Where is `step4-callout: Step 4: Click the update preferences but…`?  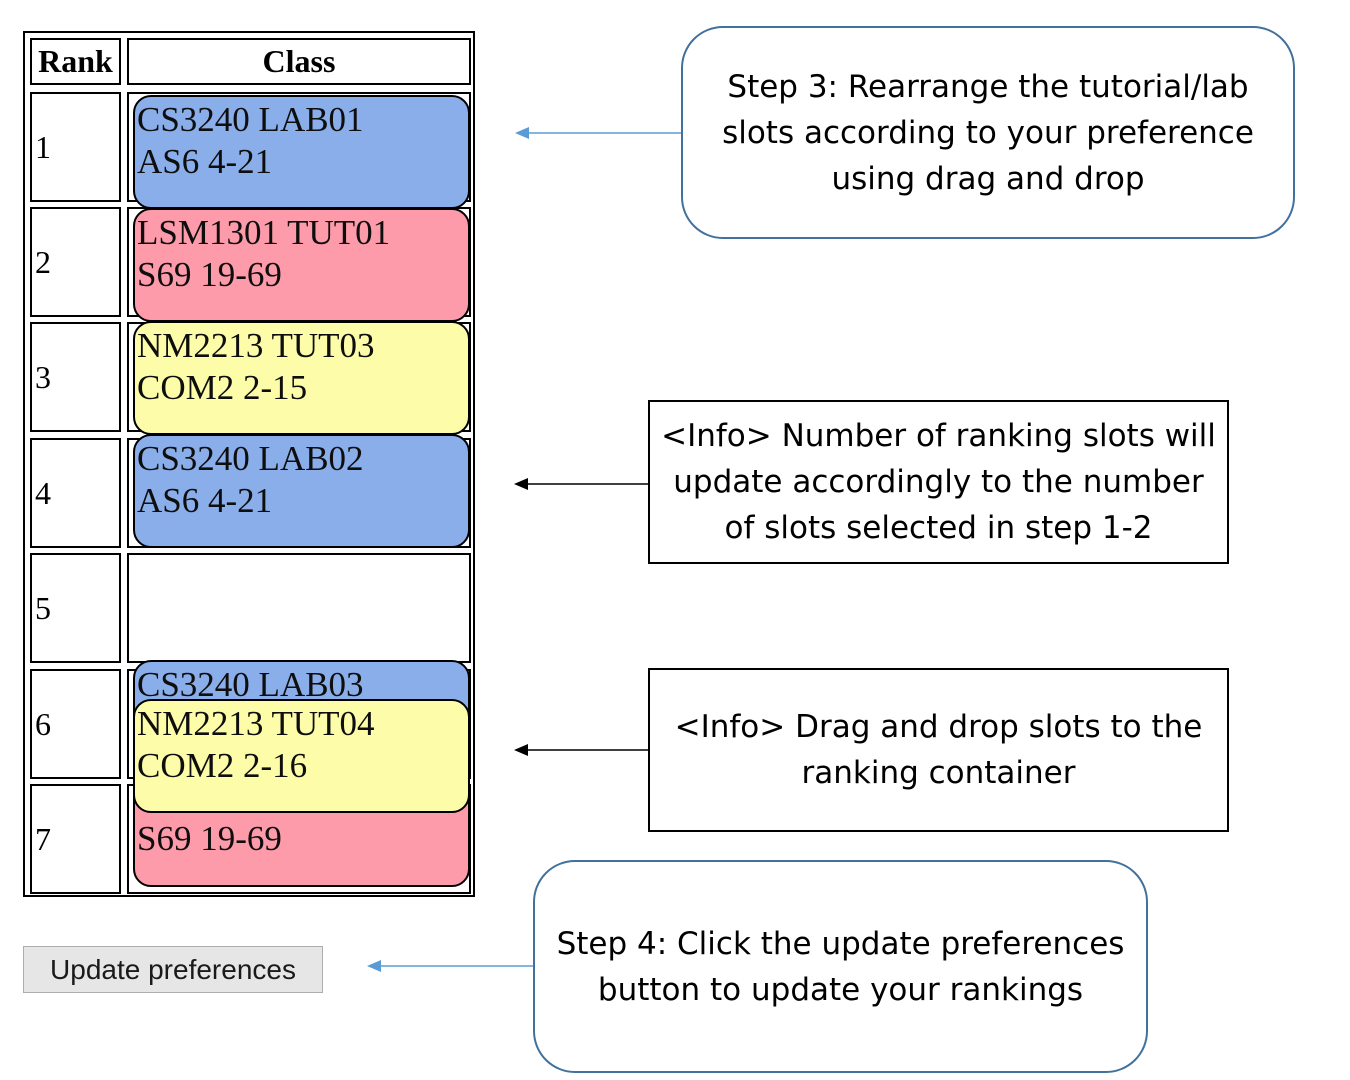
step4-callout: Step 4: Click the update preferences but… is located at coordinates (840, 966).